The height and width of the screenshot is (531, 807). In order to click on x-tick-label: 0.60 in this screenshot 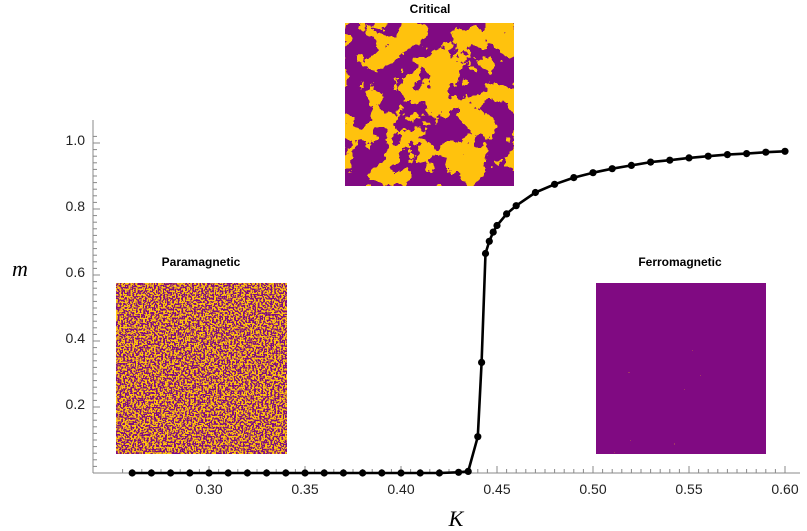, I will do `click(784, 489)`.